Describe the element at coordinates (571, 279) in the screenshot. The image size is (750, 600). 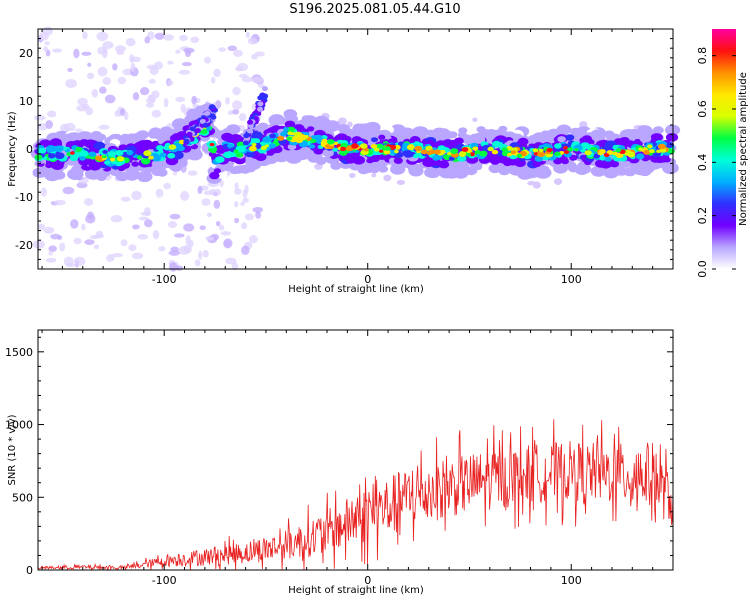
I see `heatmap-x-tick-label: 100` at that location.